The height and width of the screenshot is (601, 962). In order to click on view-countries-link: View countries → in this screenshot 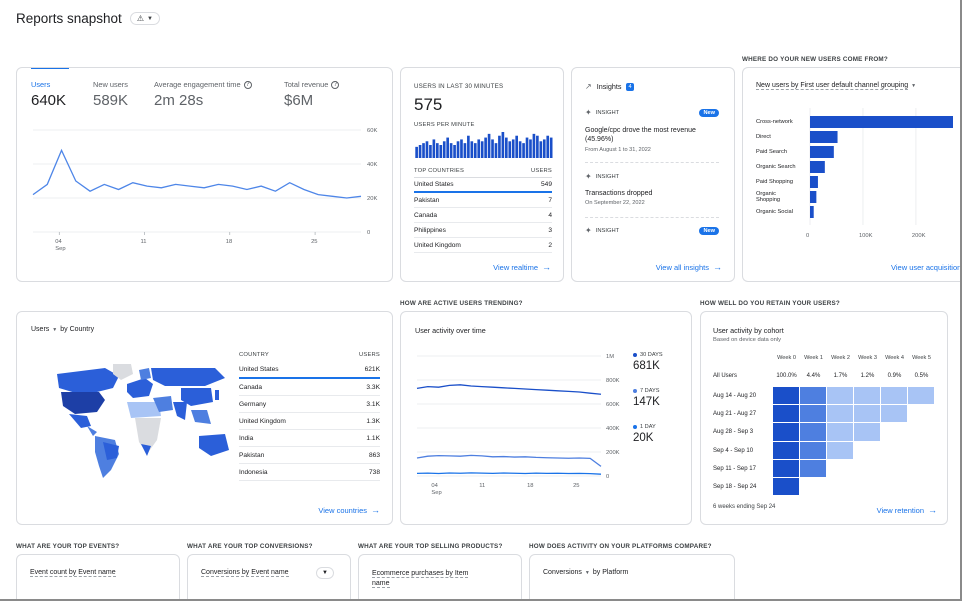, I will do `click(349, 510)`.